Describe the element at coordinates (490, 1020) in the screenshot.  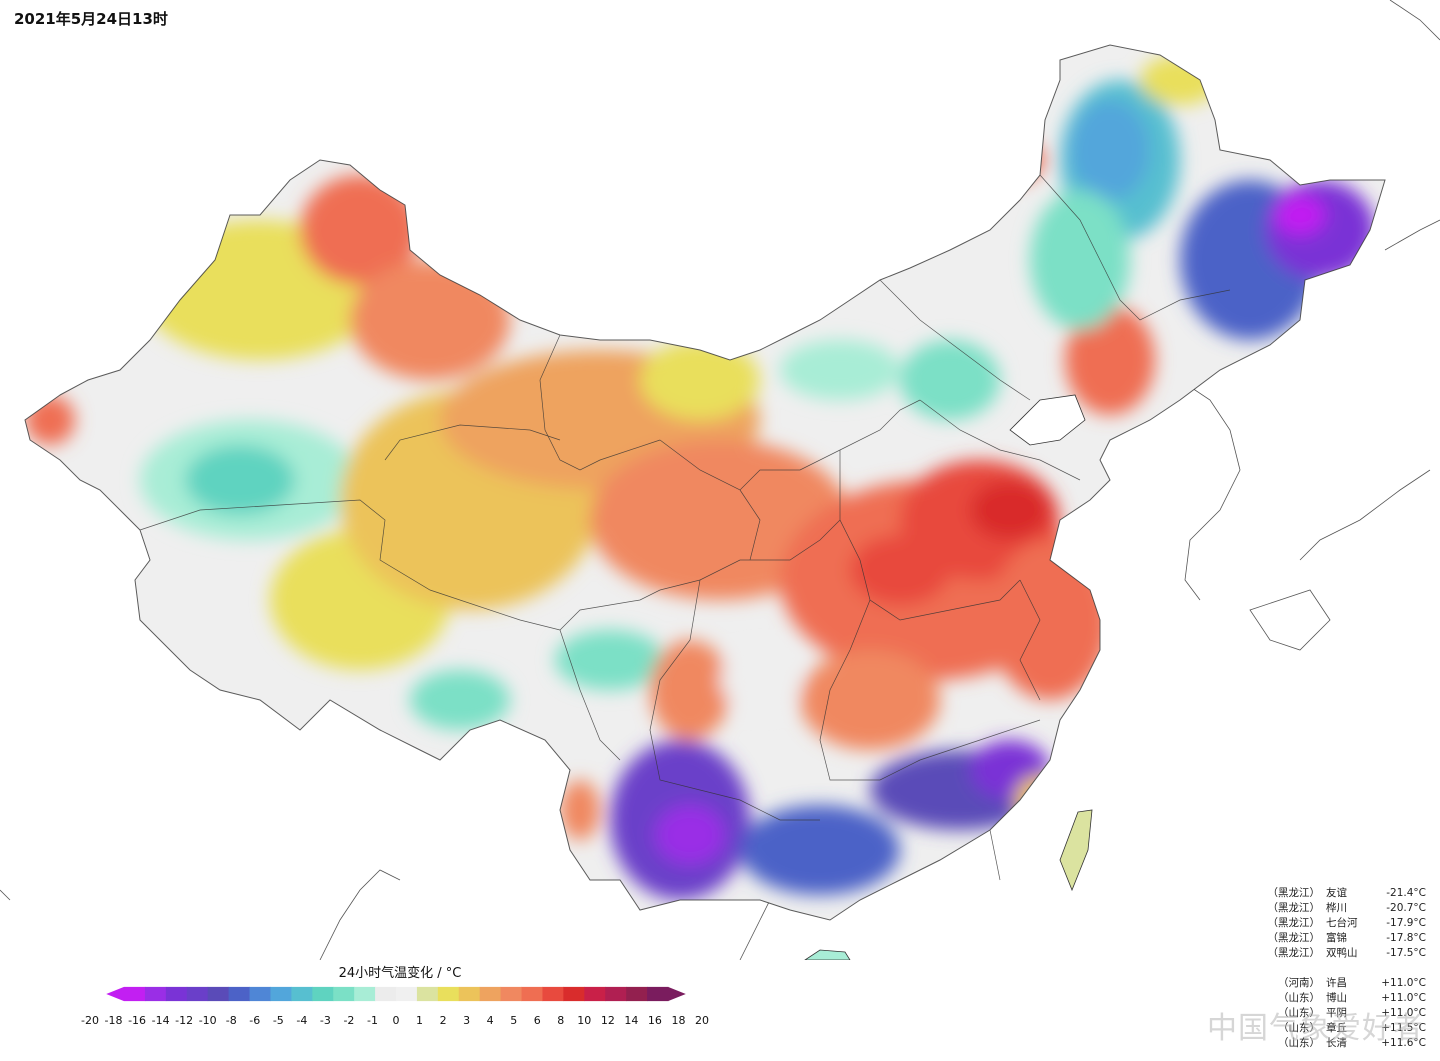
I see `legend-tick-label: 4` at that location.